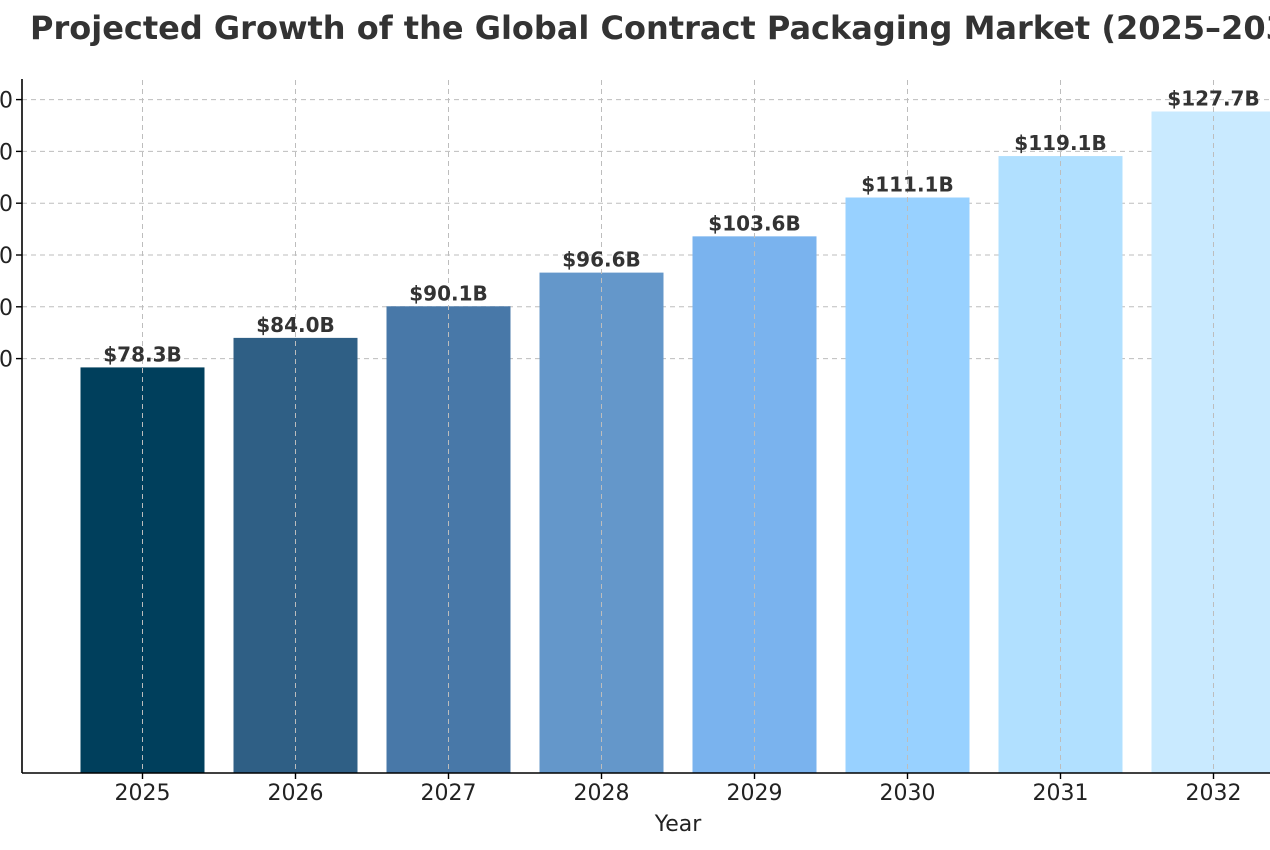  Describe the element at coordinates (295, 325) in the screenshot. I see `bar-value-label: $84.0B` at that location.